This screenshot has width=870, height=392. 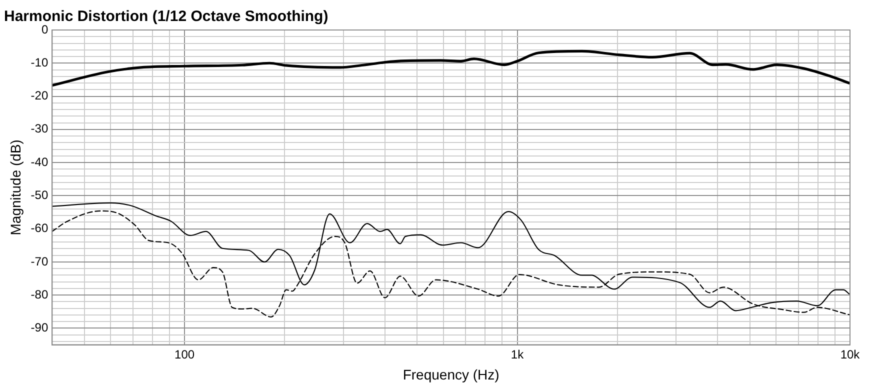 What do you see at coordinates (39, 228) in the screenshot?
I see `y-tick-label: -60` at bounding box center [39, 228].